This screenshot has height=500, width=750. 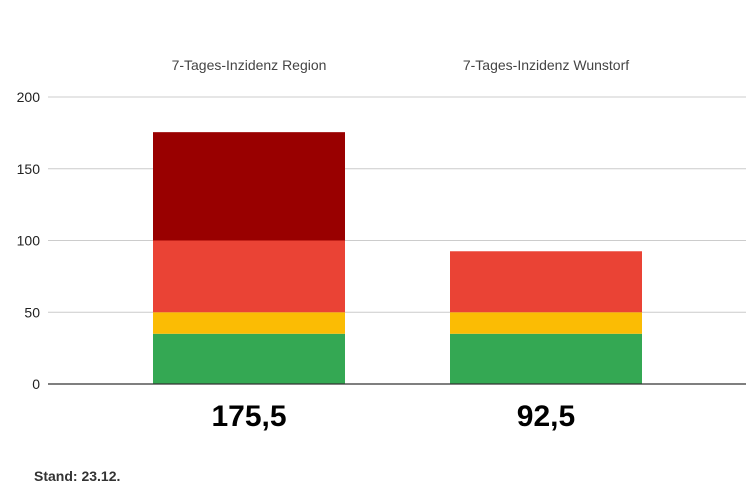 What do you see at coordinates (546, 416) in the screenshot?
I see `total-value-label: 92,5` at bounding box center [546, 416].